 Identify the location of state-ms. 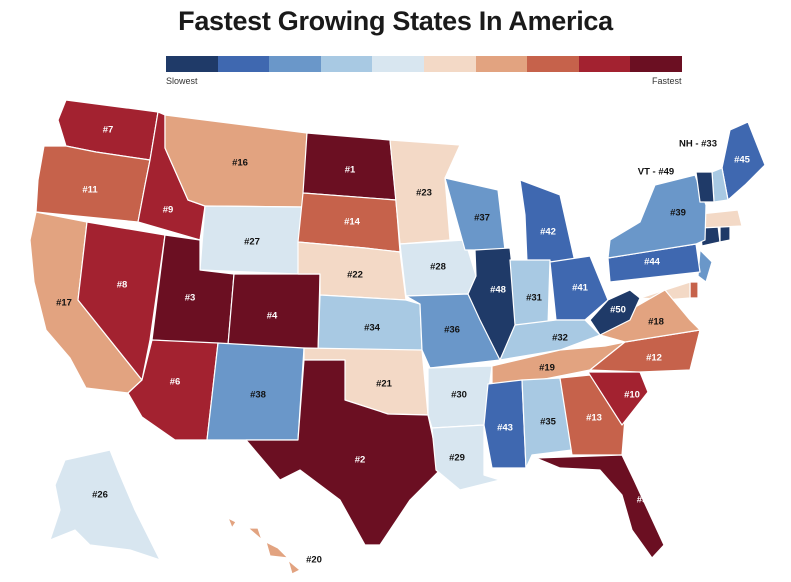
(505, 424).